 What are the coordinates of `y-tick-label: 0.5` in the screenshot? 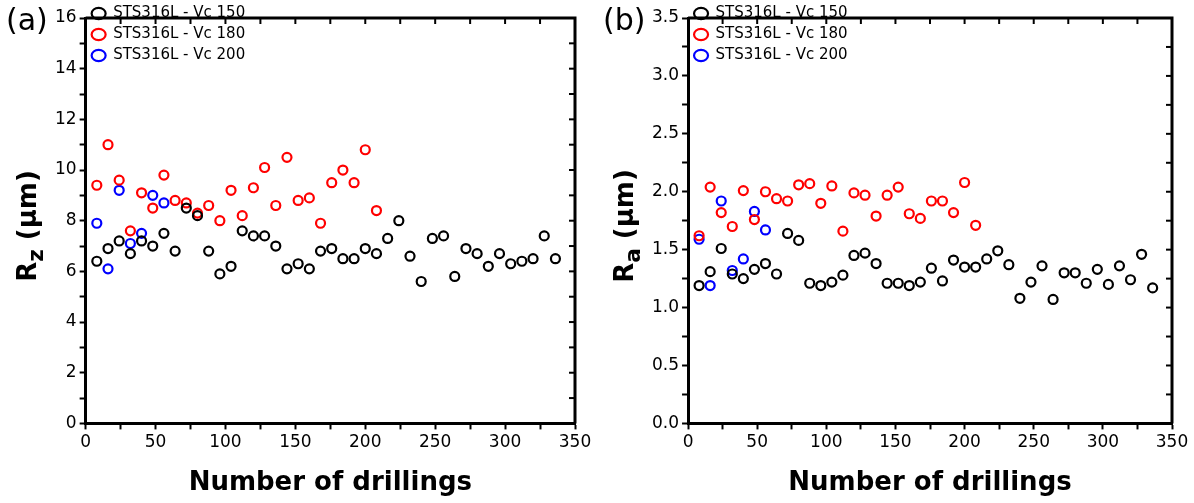 It's located at (665, 363).